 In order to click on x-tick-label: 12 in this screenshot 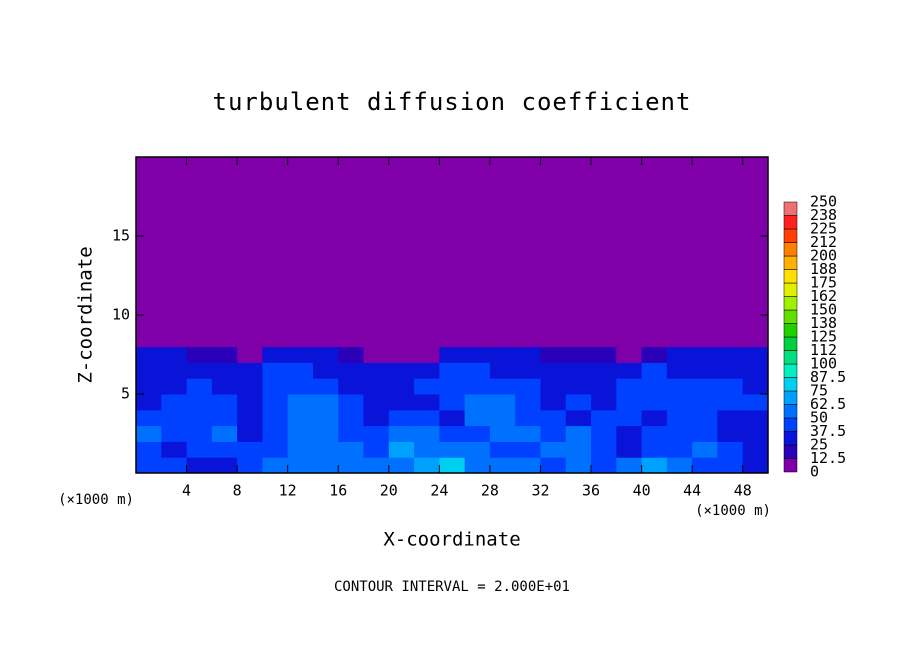, I will do `click(288, 491)`.